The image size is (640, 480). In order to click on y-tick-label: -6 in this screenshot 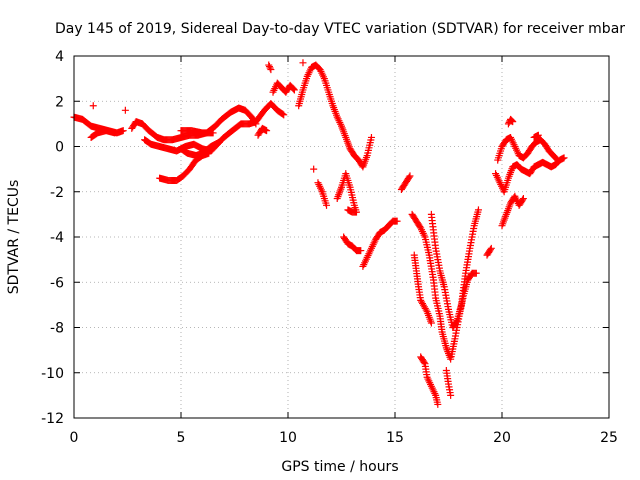, I will do `click(57, 283)`.